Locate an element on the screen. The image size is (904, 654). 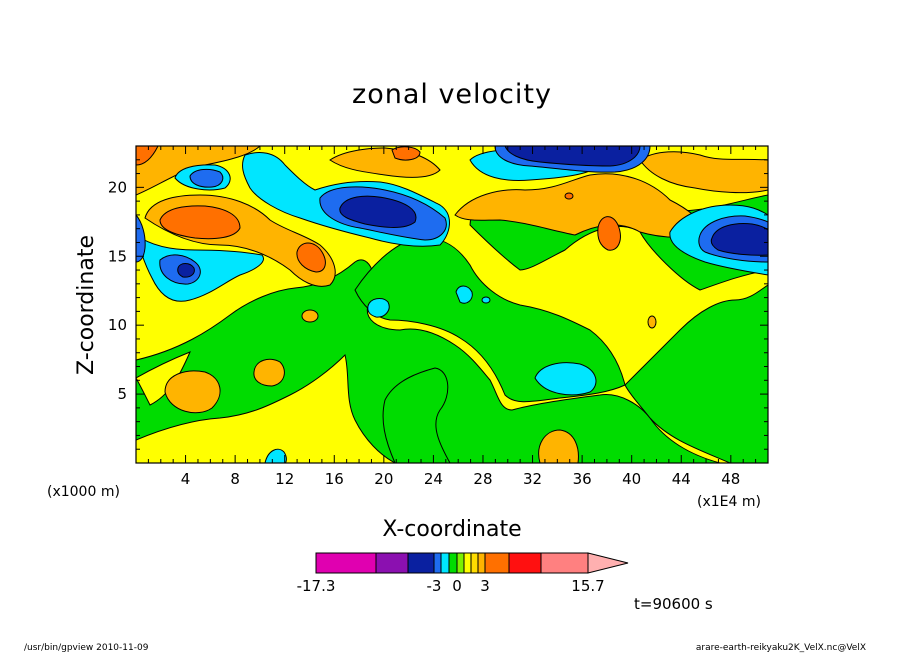
colorbar-label: 3 is located at coordinates (485, 586).